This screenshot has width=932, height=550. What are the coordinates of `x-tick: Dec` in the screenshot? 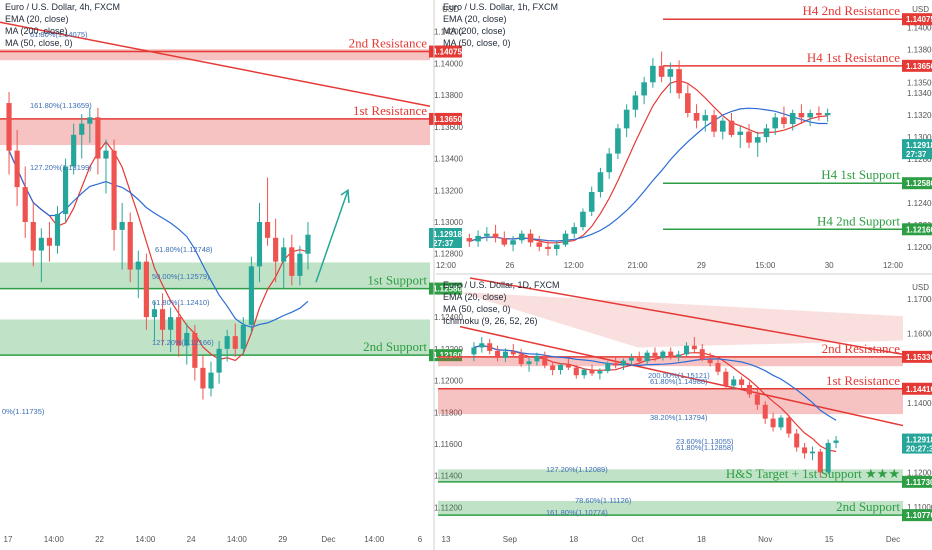 It's located at (328, 539).